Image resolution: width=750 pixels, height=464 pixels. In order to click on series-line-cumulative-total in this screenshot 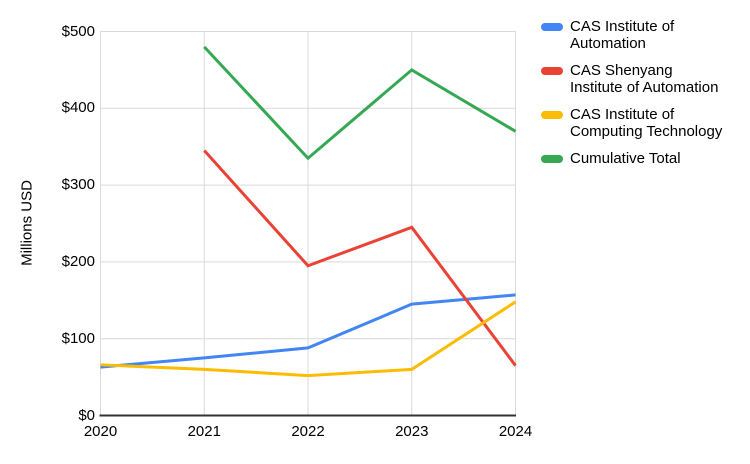, I will do `click(360, 103)`.